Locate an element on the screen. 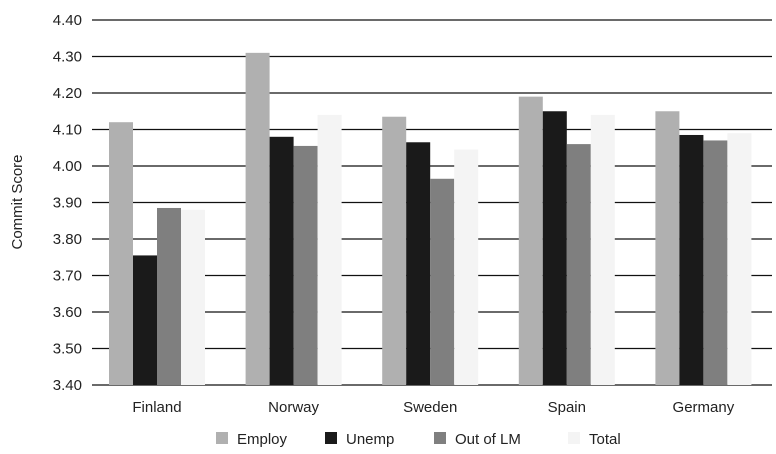  y-tick-label: 3.50 is located at coordinates (67, 349).